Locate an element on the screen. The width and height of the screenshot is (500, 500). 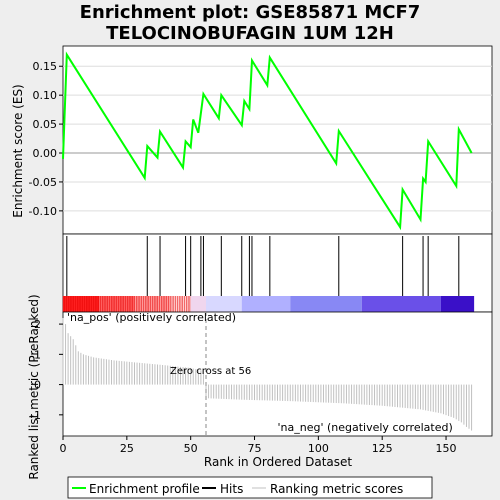
x-axis: 0 25 50 75 100 125 150 is located at coordinates (258, 445).